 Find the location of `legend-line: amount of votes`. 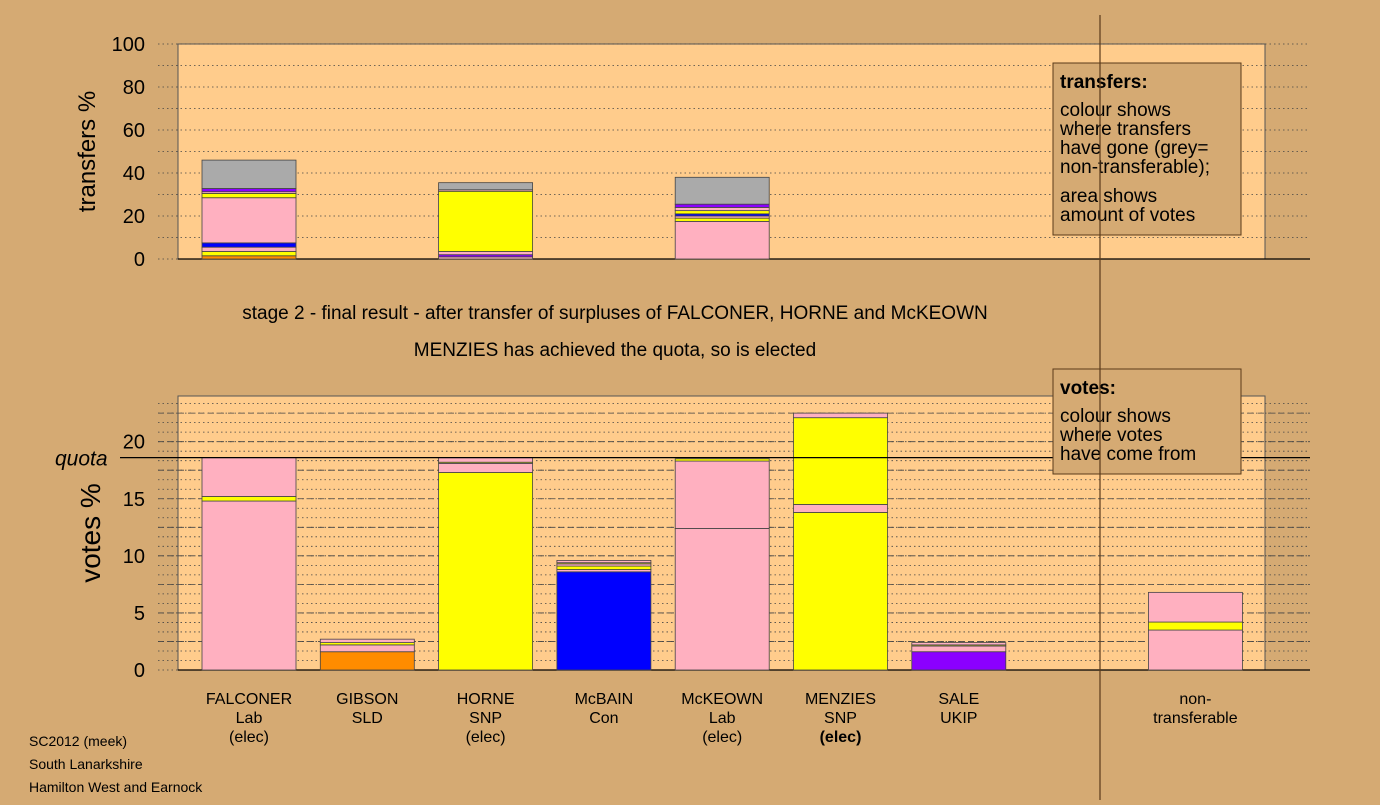

legend-line: amount of votes is located at coordinates (1127, 215).